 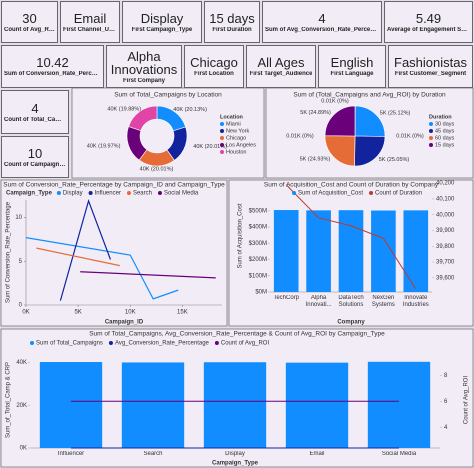 I want to click on y-tick-label: 20K, so click(x=21, y=406).